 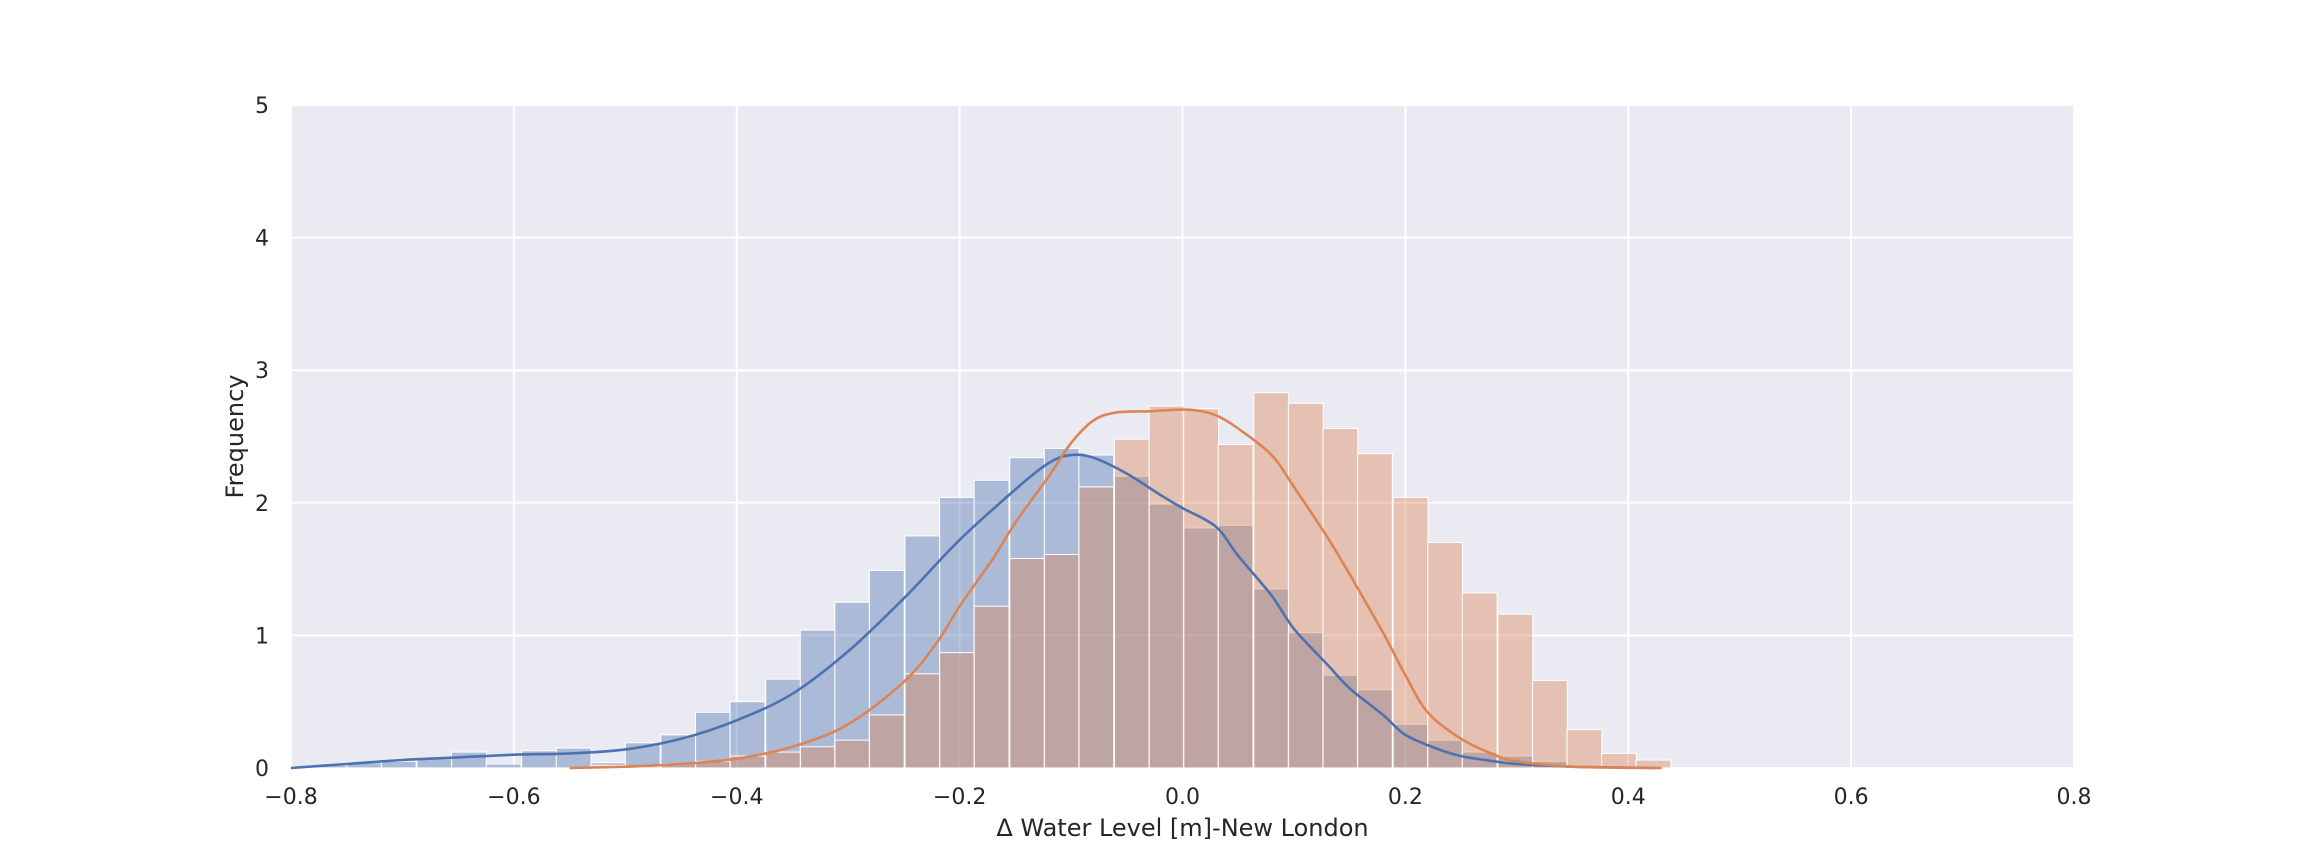 I want to click on y-axis-label: Frequency, so click(x=235, y=437).